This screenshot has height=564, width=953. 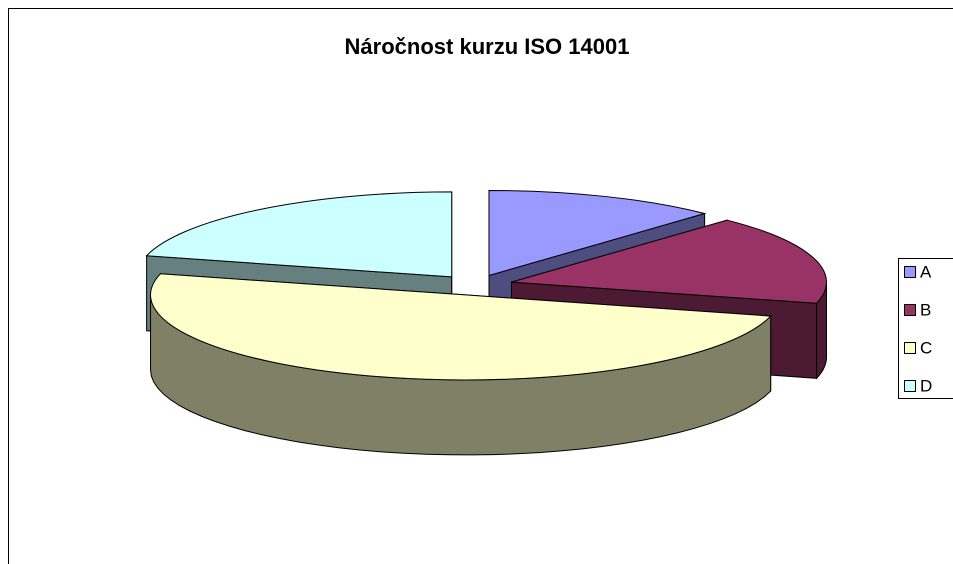 What do you see at coordinates (925, 309) in the screenshot?
I see `legend-label: B` at bounding box center [925, 309].